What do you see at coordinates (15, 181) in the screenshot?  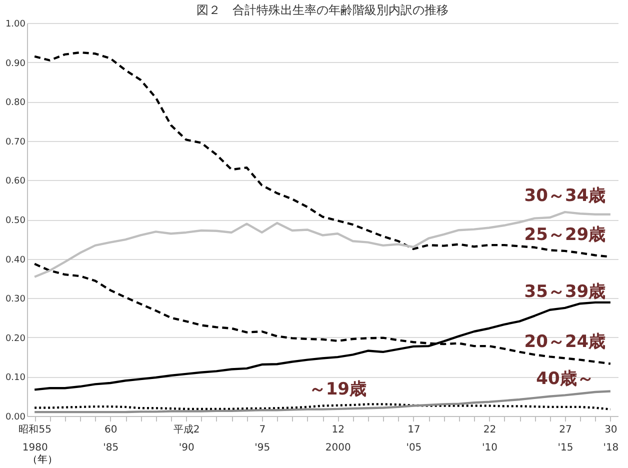 I see `y-tick-label: 0.60` at bounding box center [15, 181].